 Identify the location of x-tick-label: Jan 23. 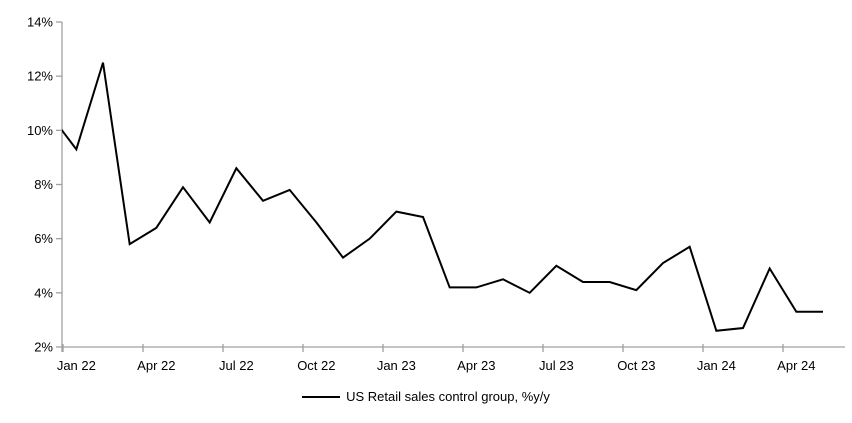
(396, 365).